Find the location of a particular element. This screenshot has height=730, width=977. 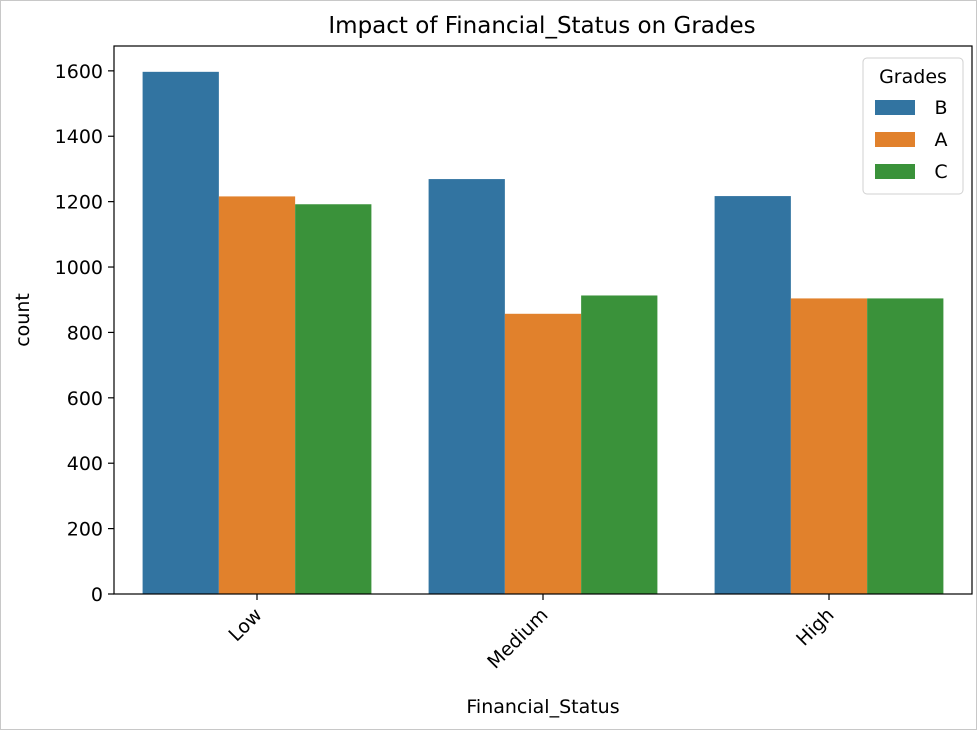

x-axis-label: Financial_Status is located at coordinates (542, 707).